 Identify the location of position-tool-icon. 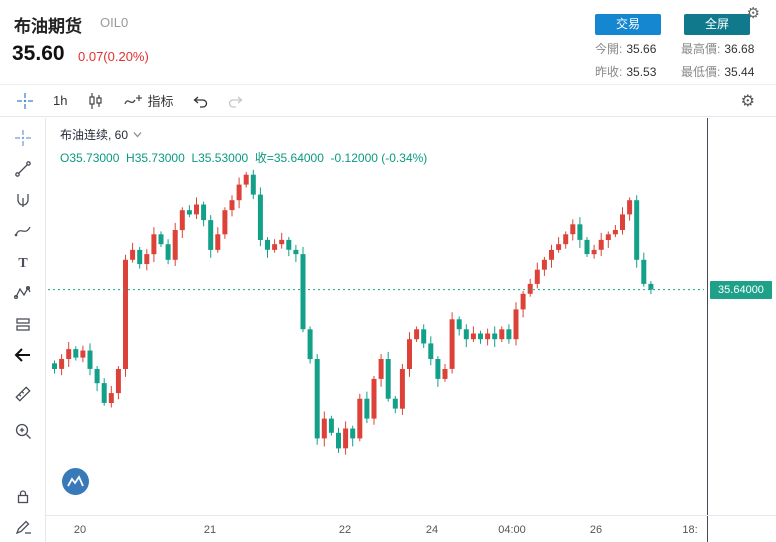
(22, 324).